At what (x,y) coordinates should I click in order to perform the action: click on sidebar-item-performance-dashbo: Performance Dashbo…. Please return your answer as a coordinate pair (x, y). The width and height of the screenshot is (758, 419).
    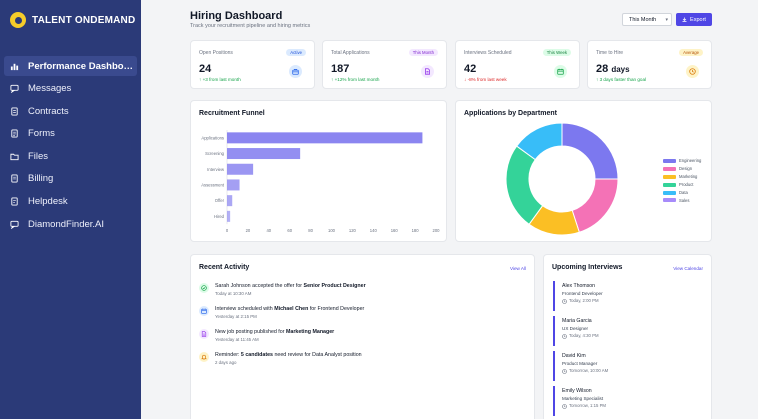
    Looking at the image, I should click on (70, 66).